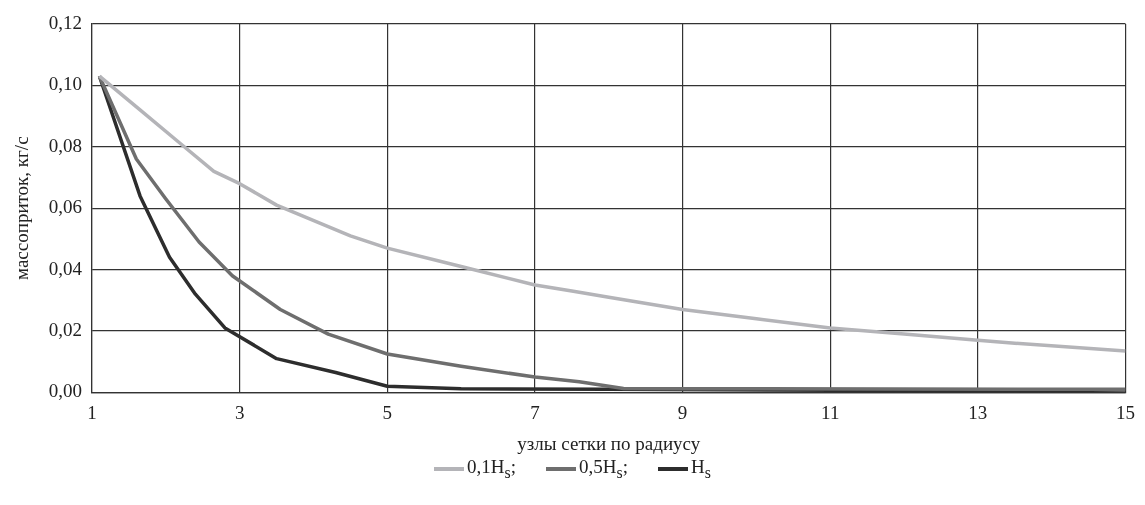  I want to click on y-axis-title: массоприток, кг/с, so click(22, 208).